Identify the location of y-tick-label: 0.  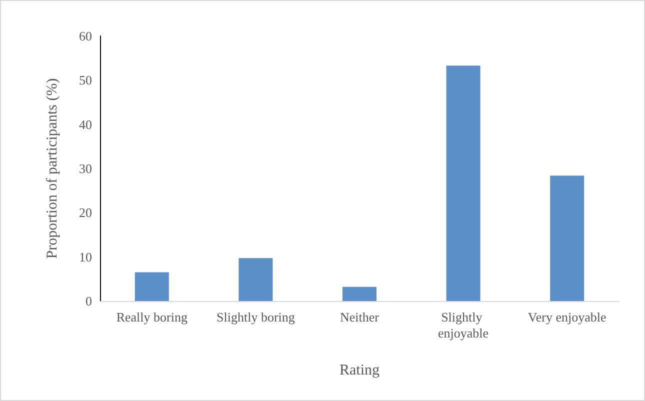
(89, 301).